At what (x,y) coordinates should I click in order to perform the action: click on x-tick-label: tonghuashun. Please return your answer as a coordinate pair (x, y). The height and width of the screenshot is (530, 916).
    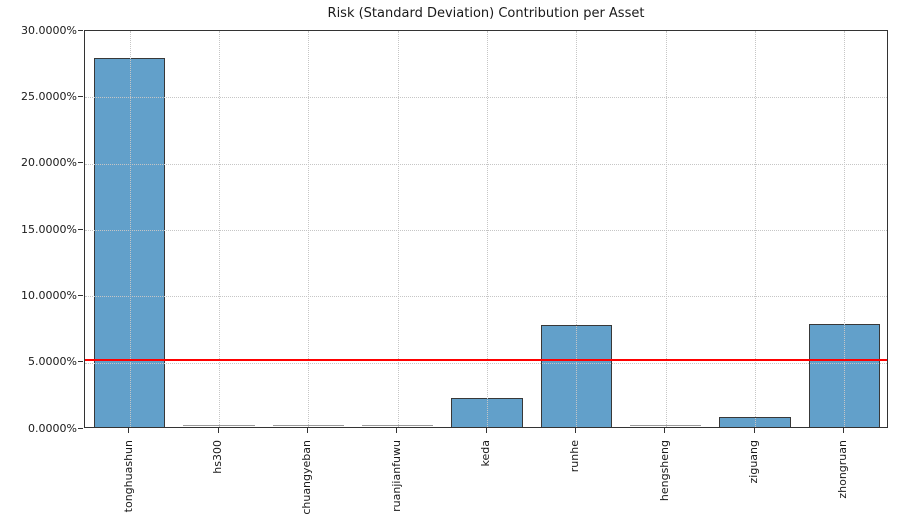
    Looking at the image, I should click on (128, 476).